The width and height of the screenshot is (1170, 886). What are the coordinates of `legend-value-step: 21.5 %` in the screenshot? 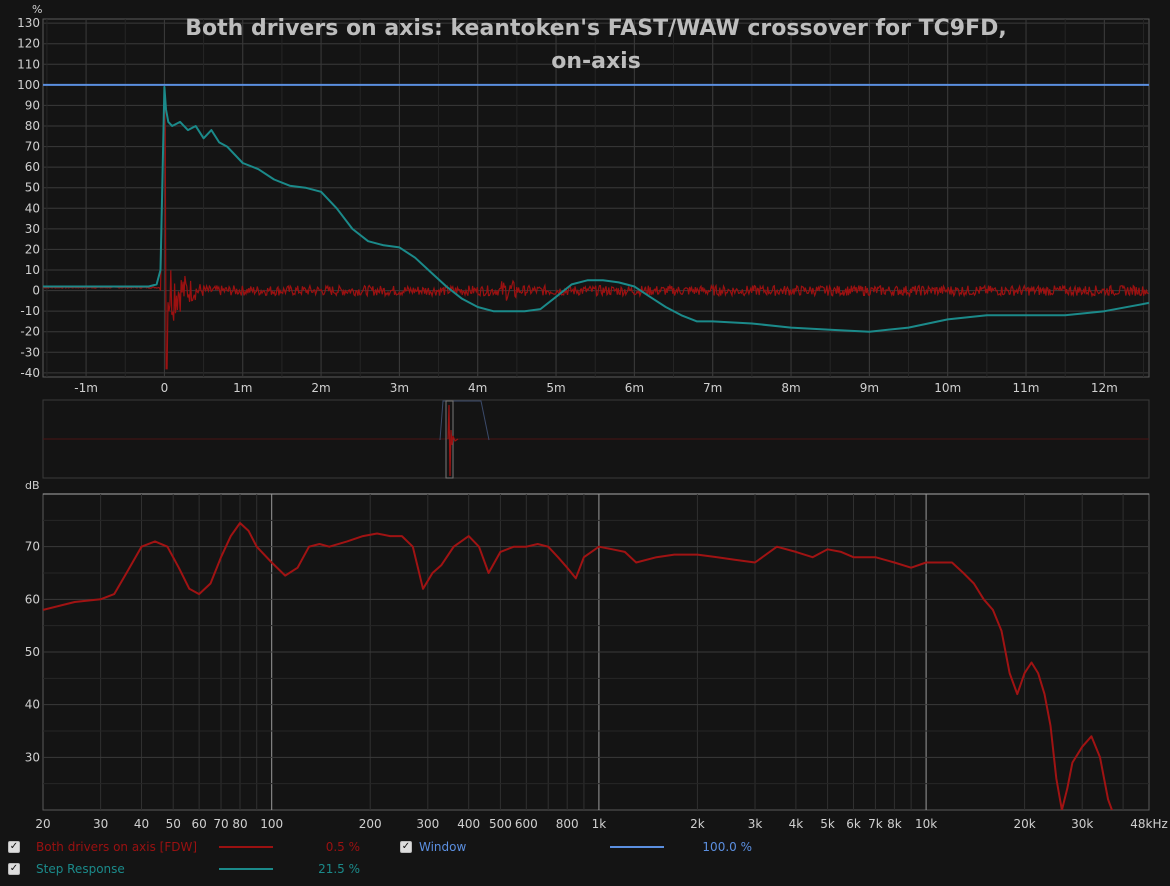 It's located at (339, 869).